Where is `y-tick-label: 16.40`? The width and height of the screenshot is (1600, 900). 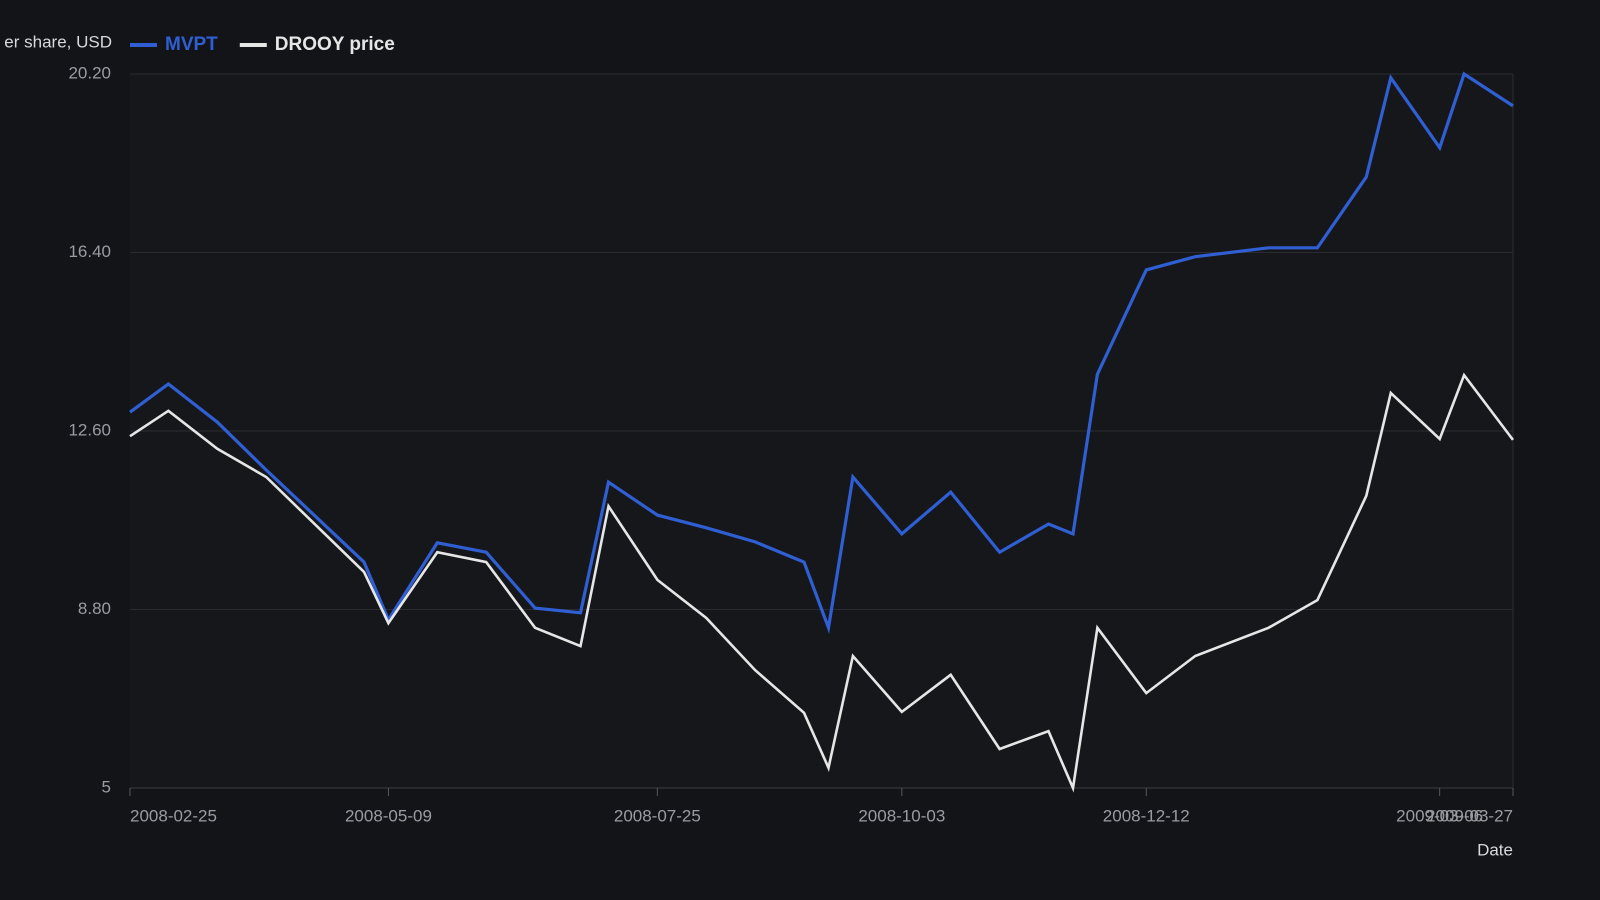 y-tick-label: 16.40 is located at coordinates (89, 251).